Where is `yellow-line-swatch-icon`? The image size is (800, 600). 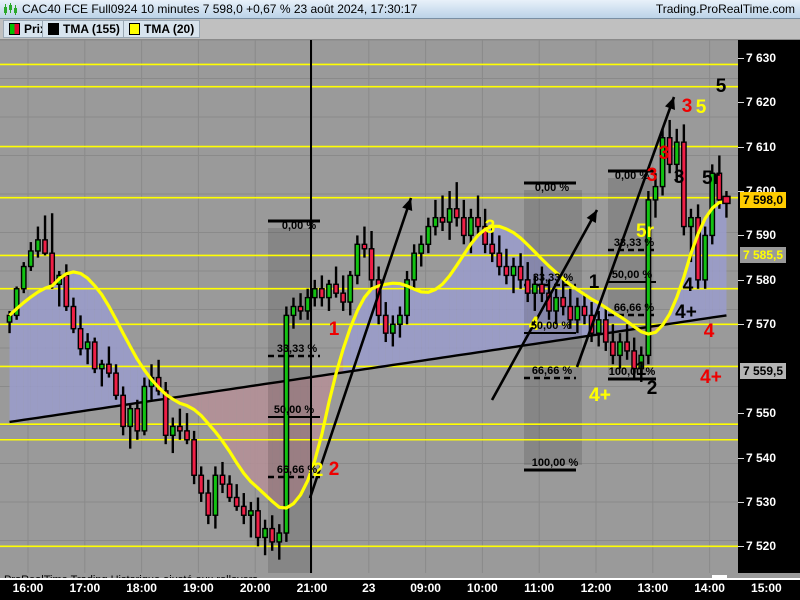
yellow-line-swatch-icon is located at coordinates (134, 29).